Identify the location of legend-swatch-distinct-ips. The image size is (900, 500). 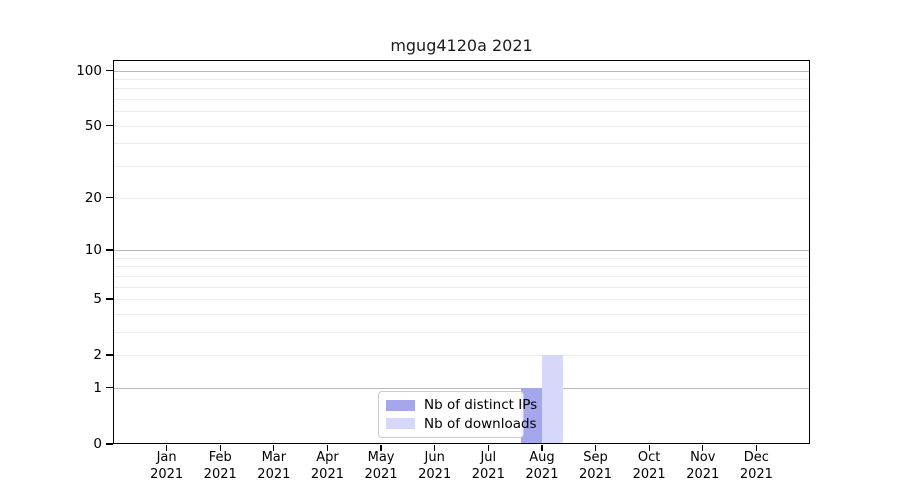
(400, 405).